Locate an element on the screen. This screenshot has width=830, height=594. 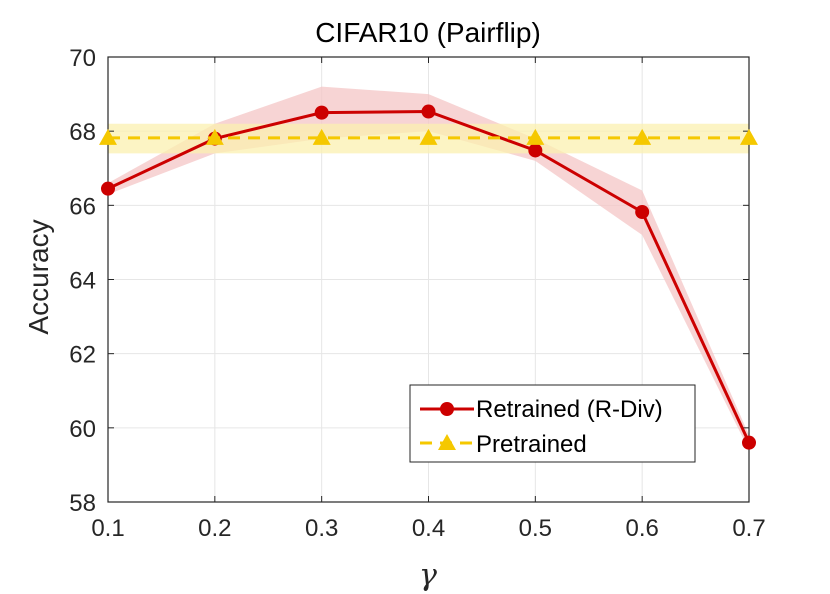
x-tick-label-0: 0.1 is located at coordinates (107, 528).